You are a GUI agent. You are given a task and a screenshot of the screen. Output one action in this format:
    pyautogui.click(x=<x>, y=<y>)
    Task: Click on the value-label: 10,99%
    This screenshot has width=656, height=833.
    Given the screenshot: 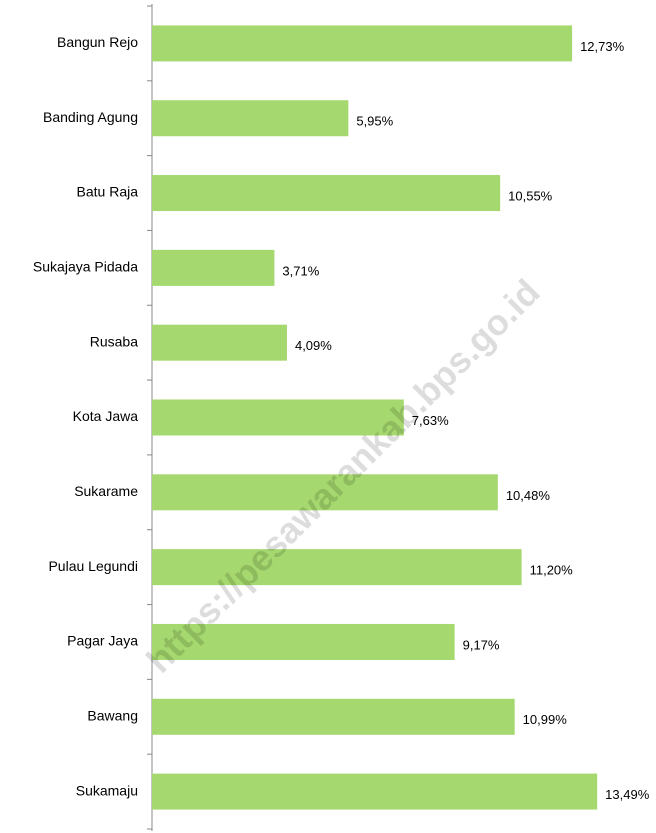 What is the action you would take?
    pyautogui.click(x=545, y=719)
    